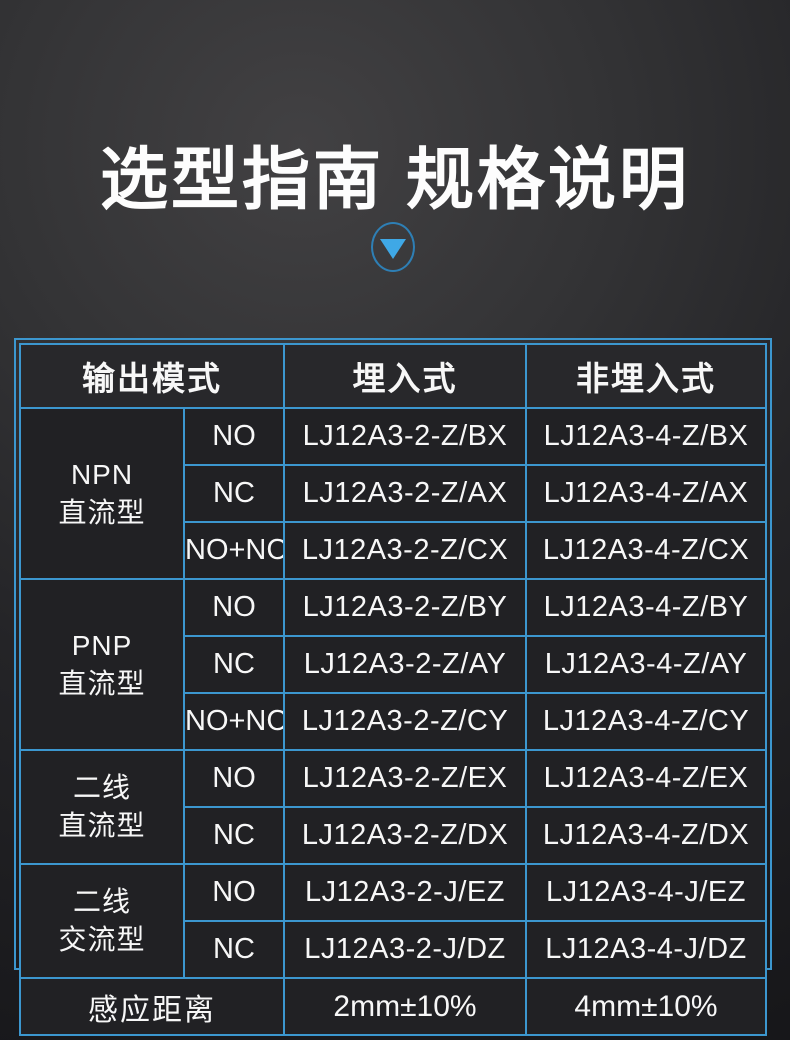  I want to click on group-label-two-wire-dc: 二线 直流型, so click(102, 807).